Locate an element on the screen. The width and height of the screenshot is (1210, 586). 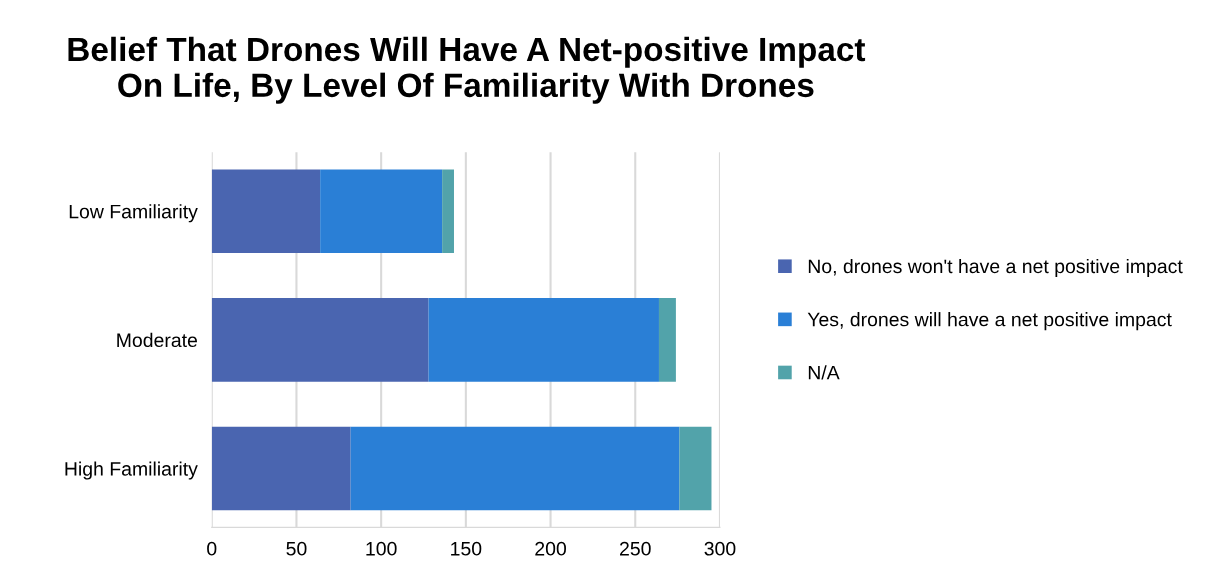
x-tick-label: 50 is located at coordinates (296, 548).